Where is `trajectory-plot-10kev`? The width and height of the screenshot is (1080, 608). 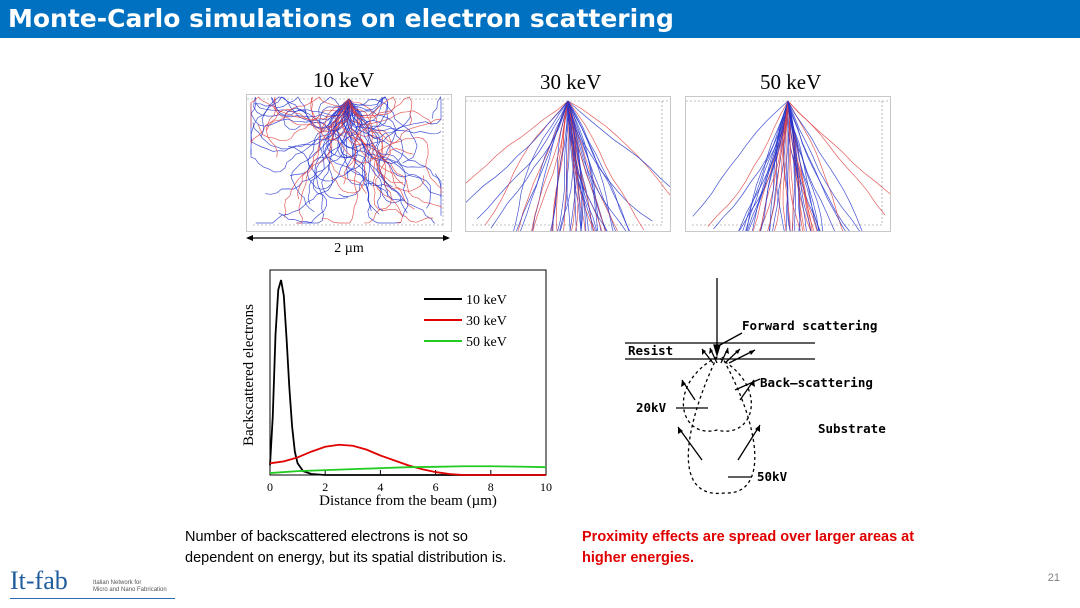
trajectory-plot-10kev is located at coordinates (349, 161).